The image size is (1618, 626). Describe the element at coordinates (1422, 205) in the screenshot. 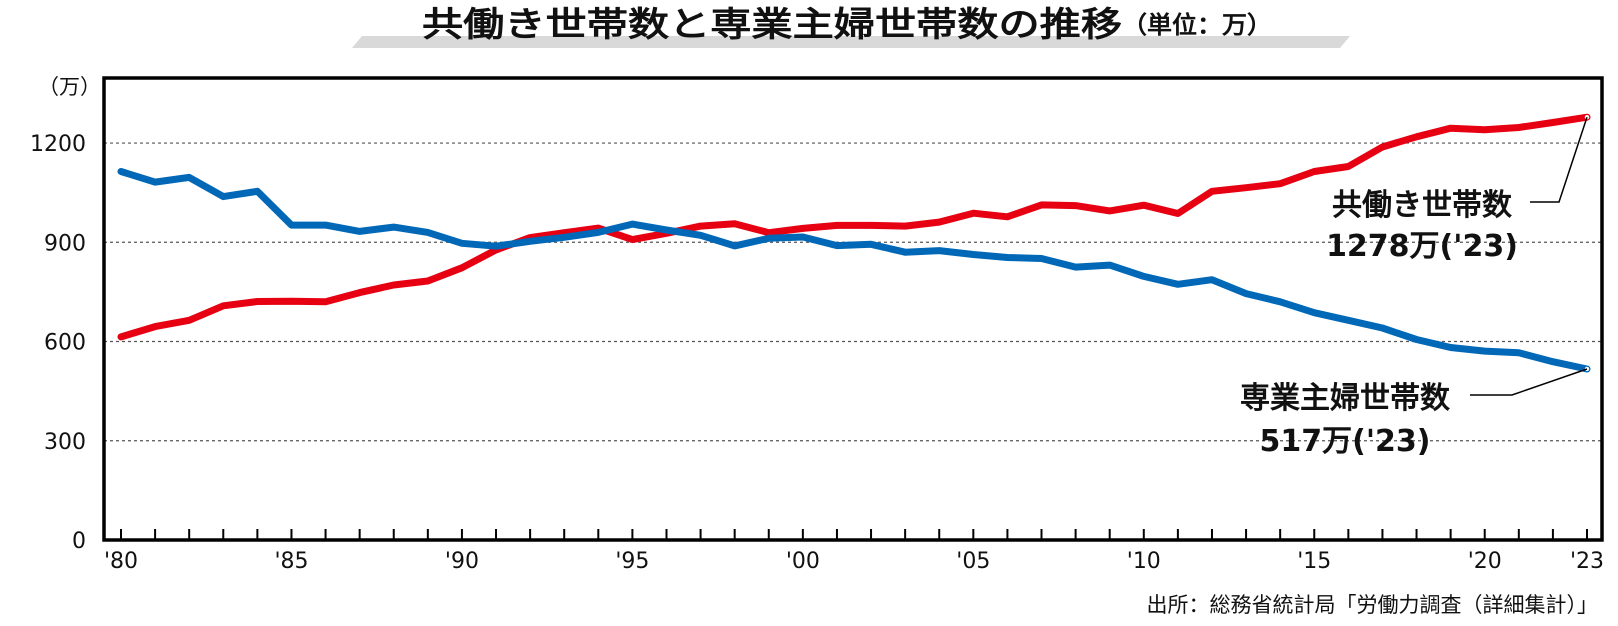

I see `annotation-series-label: 共働き世帯数` at that location.